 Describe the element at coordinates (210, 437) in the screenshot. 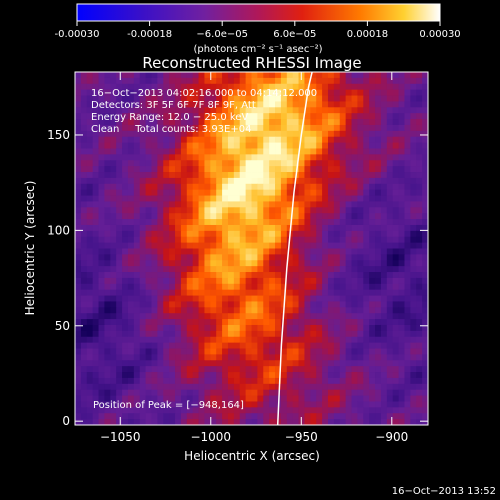

I see `x-tick-label: −1000` at that location.